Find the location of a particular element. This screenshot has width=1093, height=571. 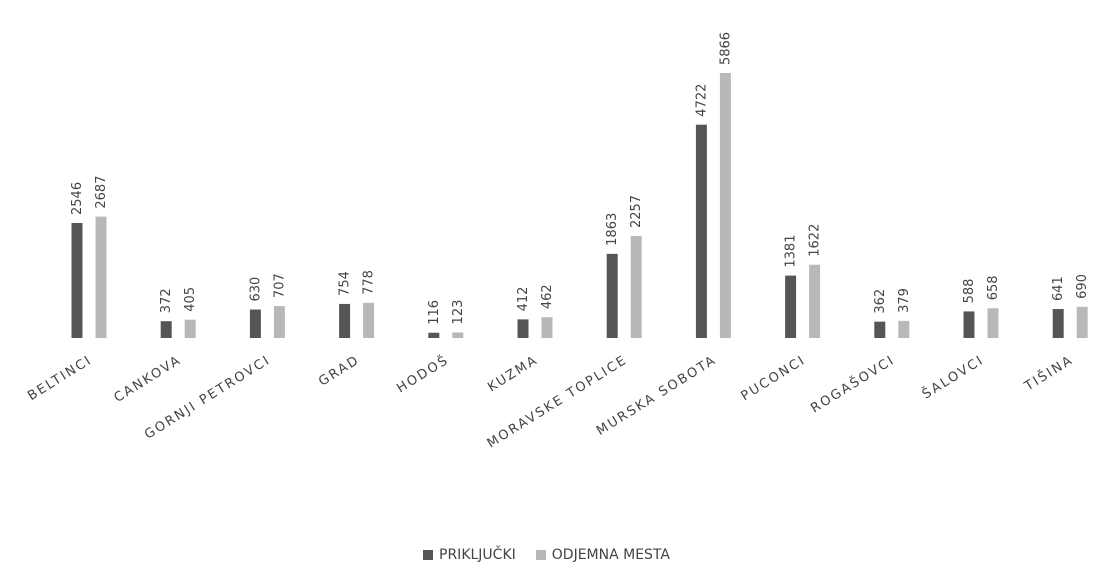

data-label-salovci-prikljucki: 588 is located at coordinates (969, 291).